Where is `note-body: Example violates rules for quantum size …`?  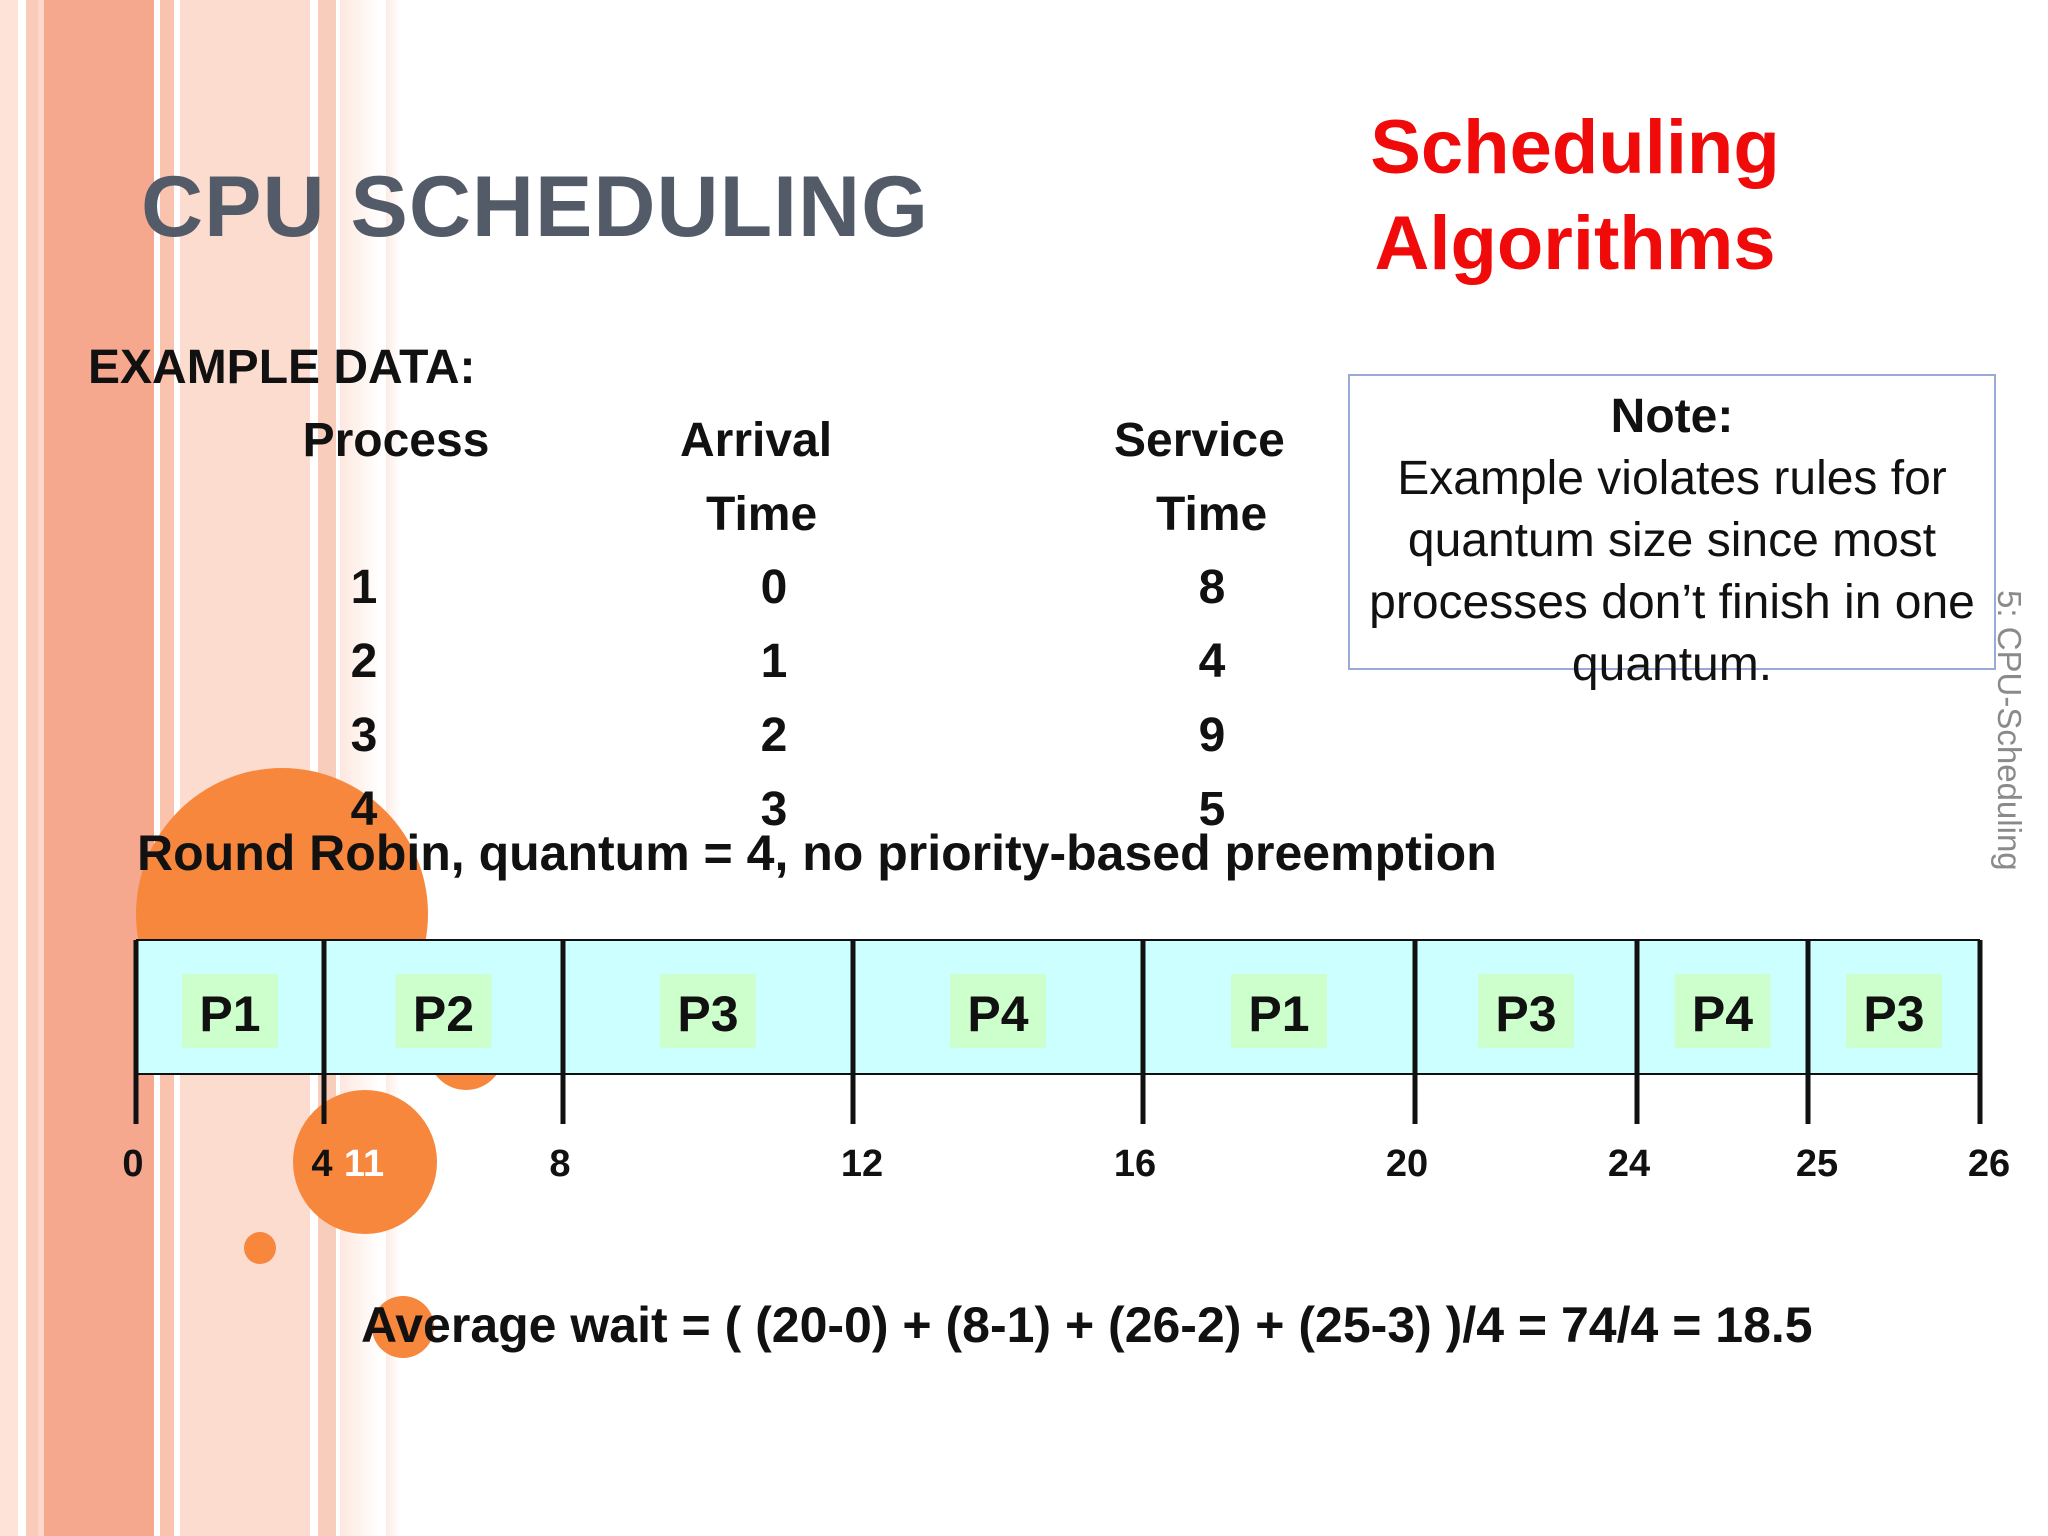
note-body: Example violates rules for quantum size … is located at coordinates (1672, 571).